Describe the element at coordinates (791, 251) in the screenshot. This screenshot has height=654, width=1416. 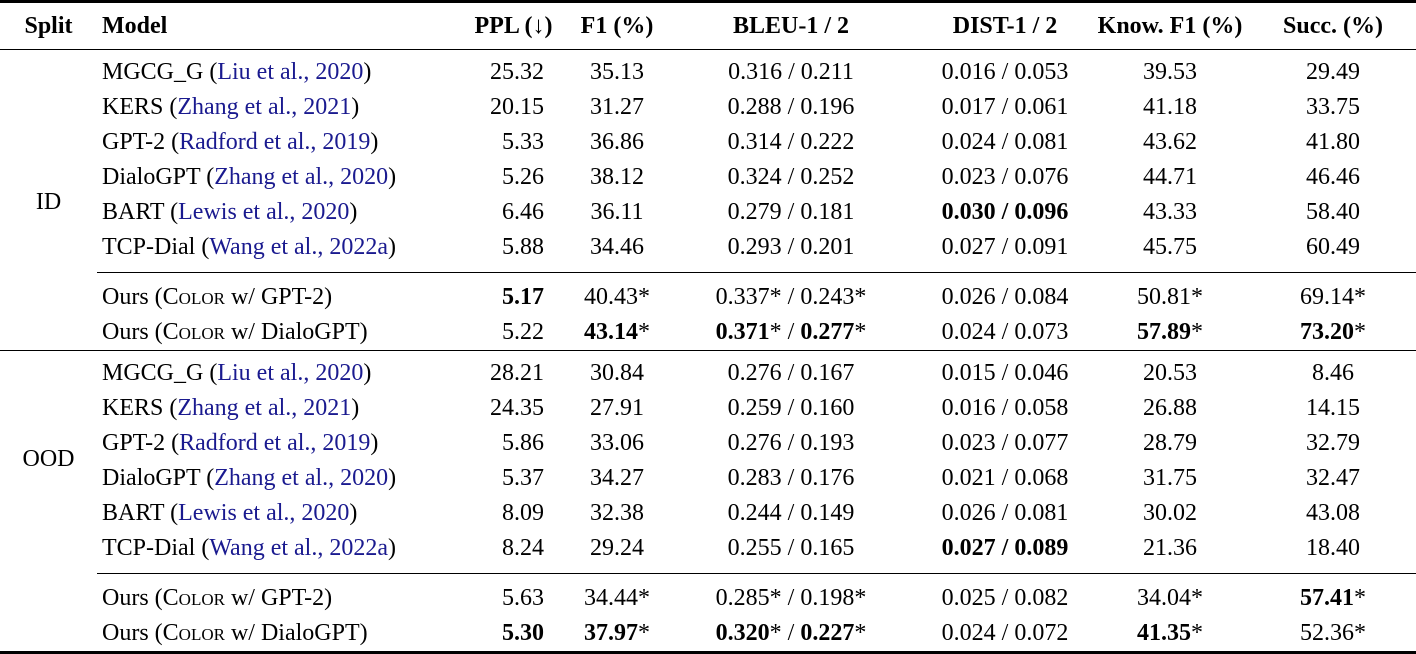
I see `metric-cell-bleu: 0.293 / 0.201` at that location.